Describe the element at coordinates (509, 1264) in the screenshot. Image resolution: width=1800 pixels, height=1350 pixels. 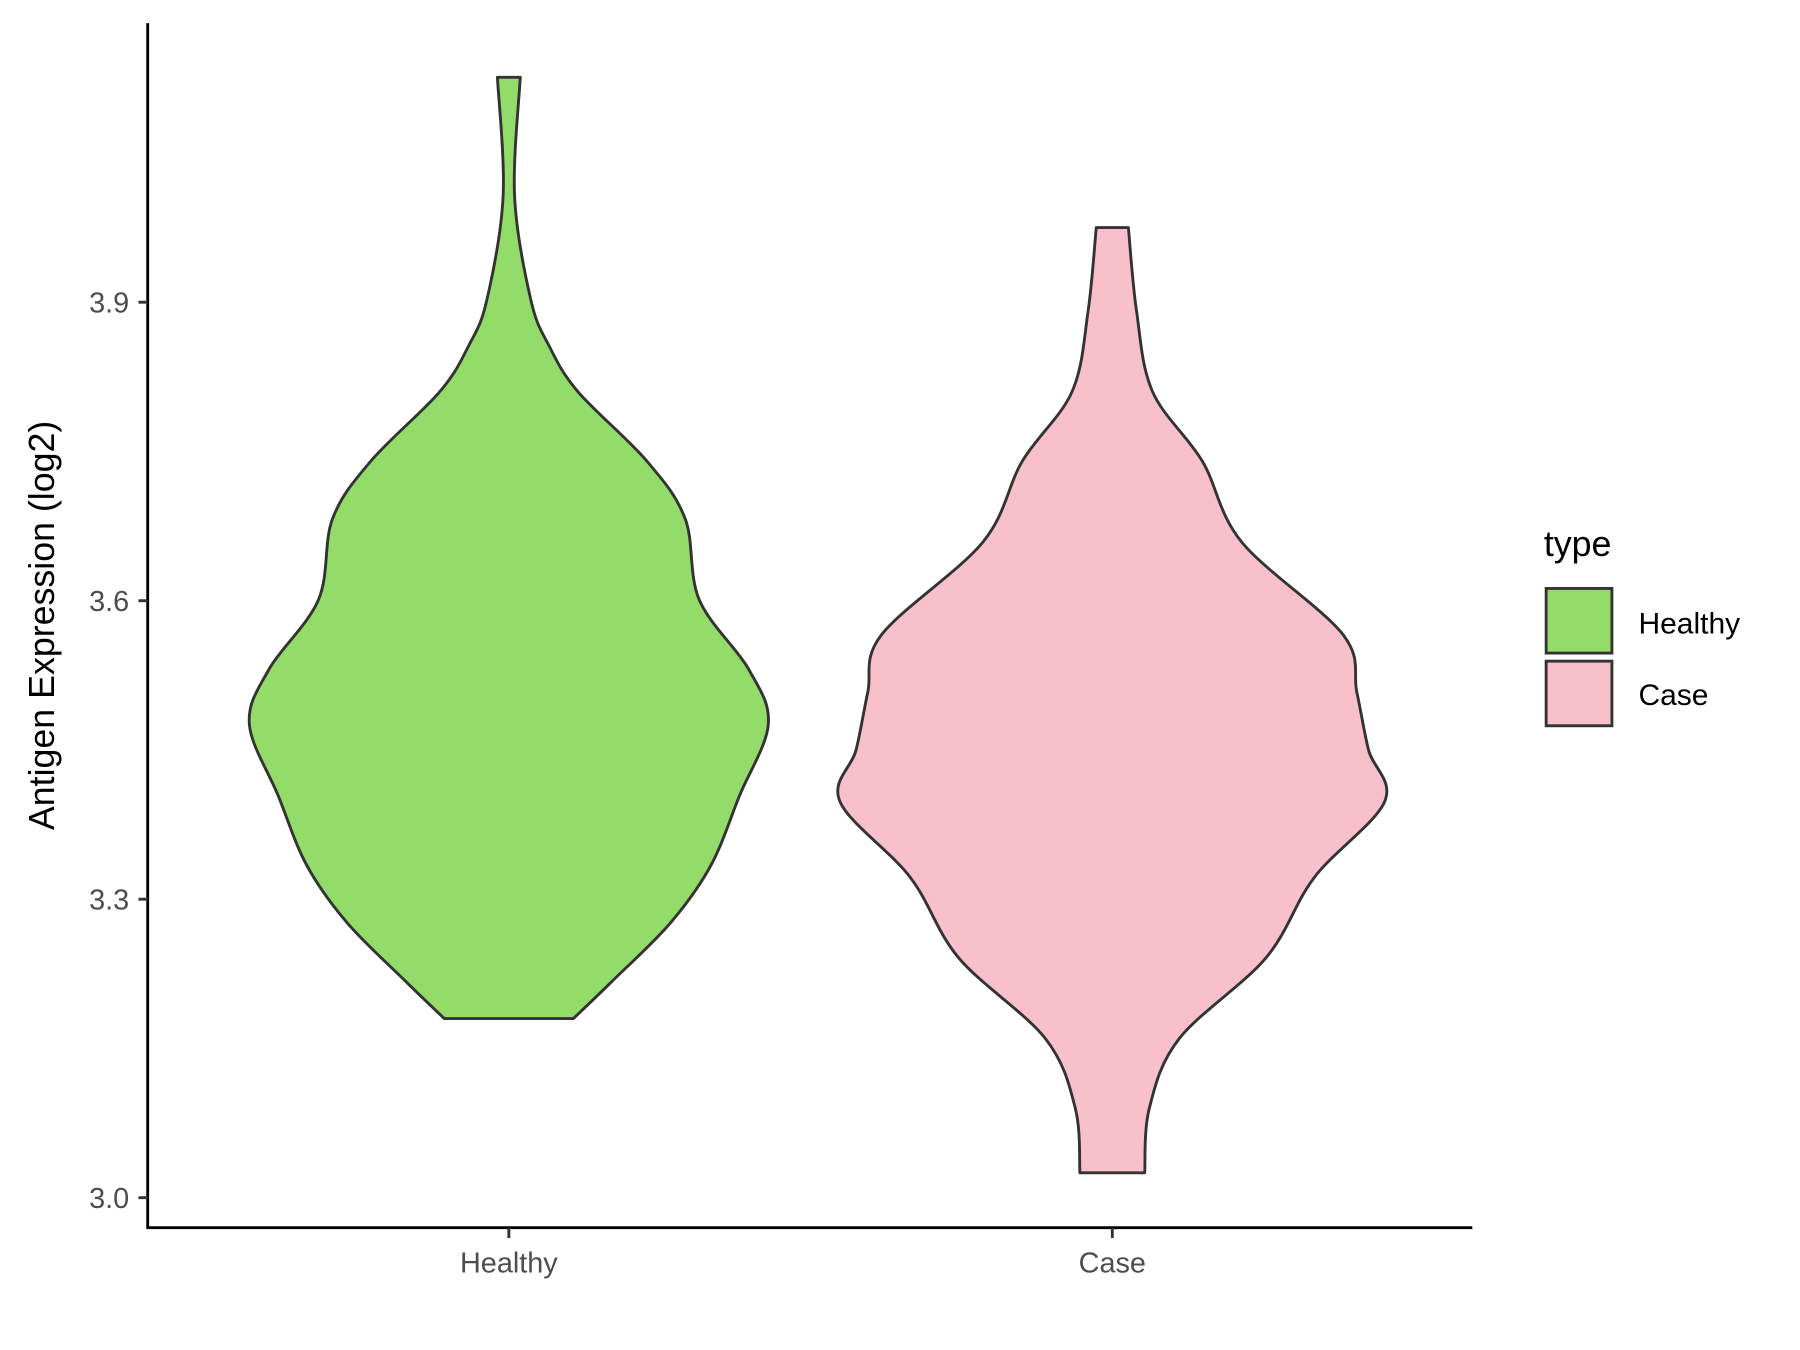
I see `x-tick-label: Healthy` at that location.